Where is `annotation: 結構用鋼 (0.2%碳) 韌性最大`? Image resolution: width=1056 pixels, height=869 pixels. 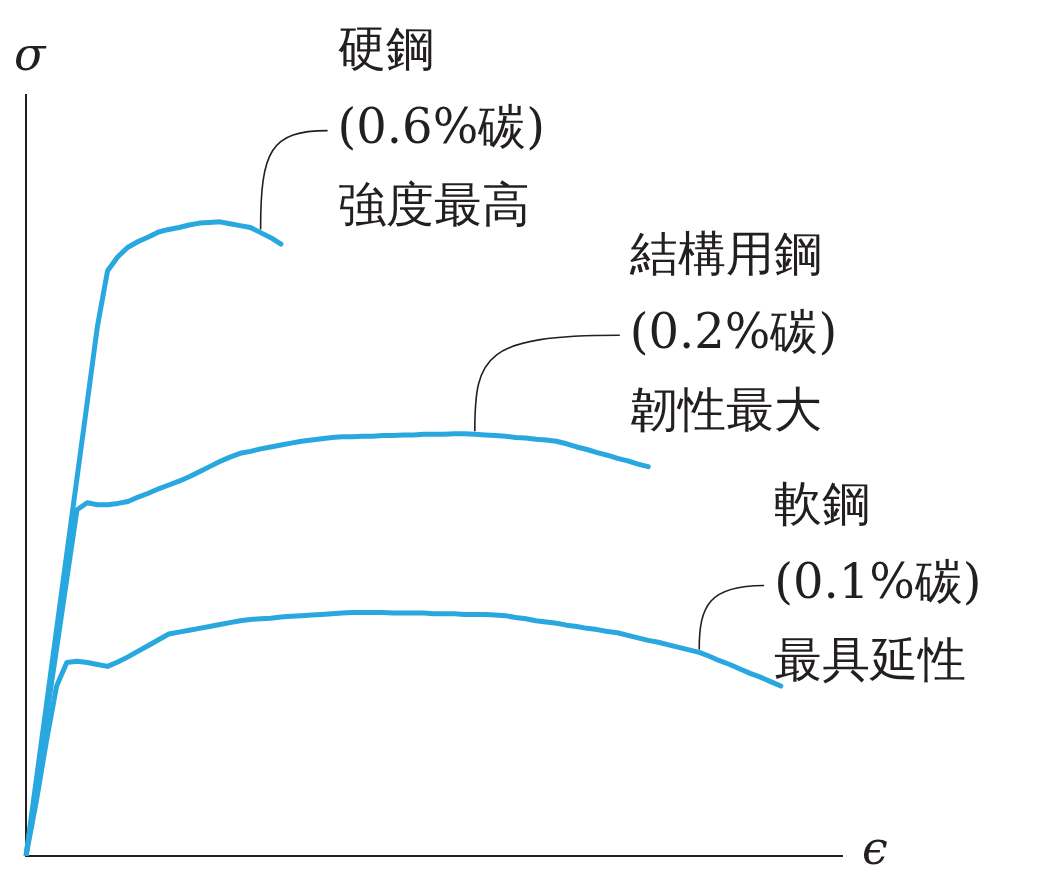
annotation: 結構用鋼 (0.2%碳) 韌性最大 is located at coordinates (733, 330).